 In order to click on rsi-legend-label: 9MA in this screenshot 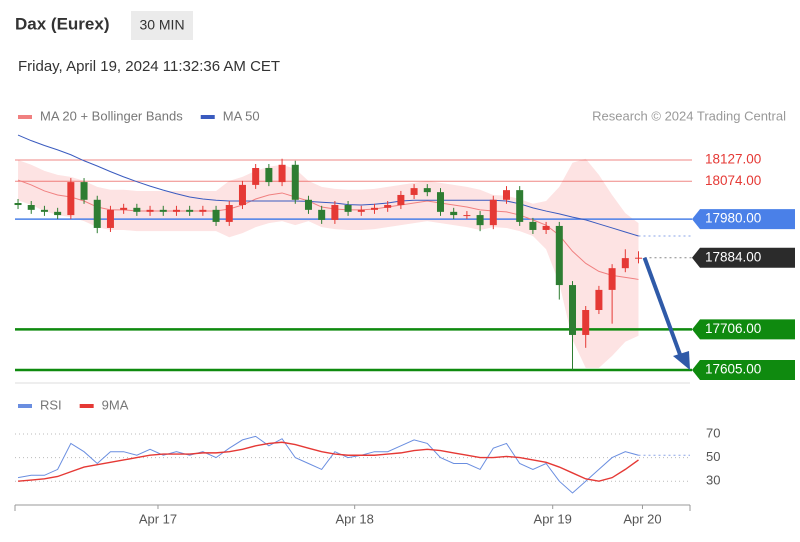, I will do `click(115, 404)`.